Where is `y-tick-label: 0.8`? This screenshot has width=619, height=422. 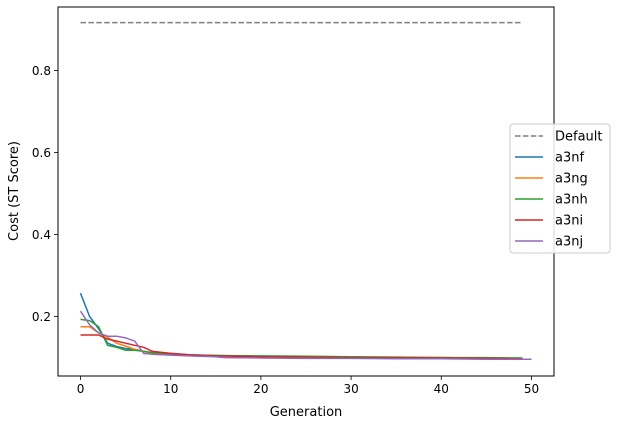
y-tick-label: 0.8 is located at coordinates (41, 71).